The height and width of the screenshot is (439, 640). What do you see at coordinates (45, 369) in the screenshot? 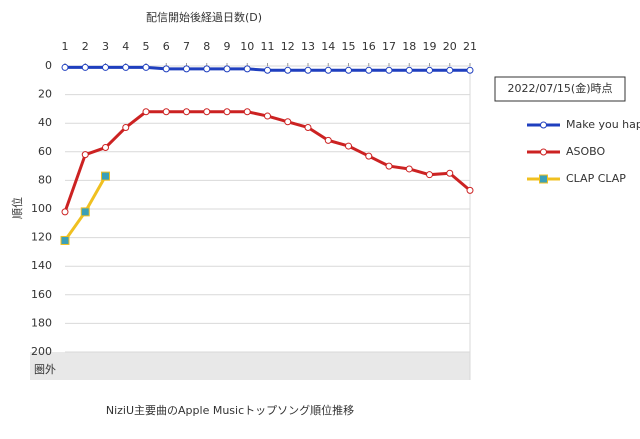
I see `out-of-range-label: 圏外` at bounding box center [45, 369].